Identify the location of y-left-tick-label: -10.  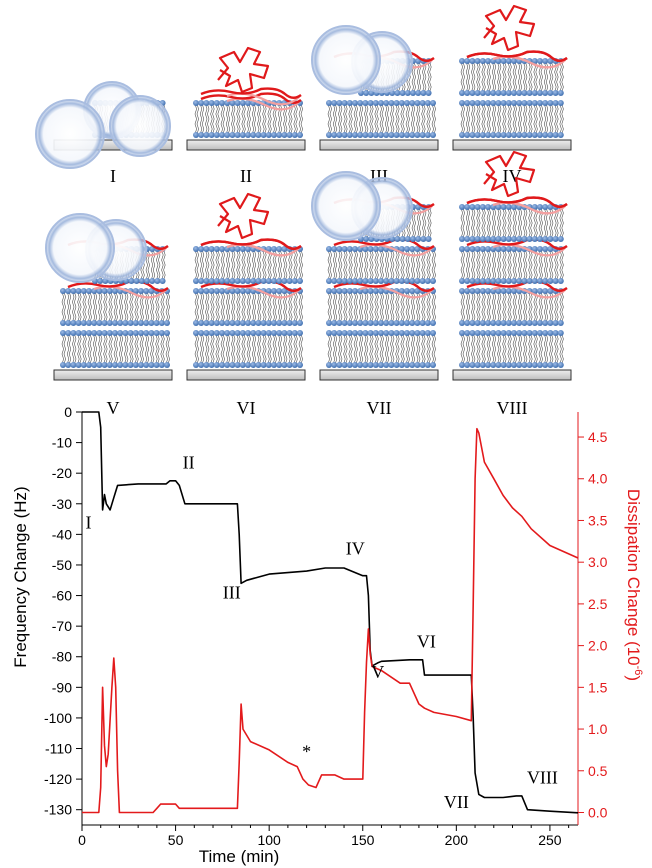
(62, 443).